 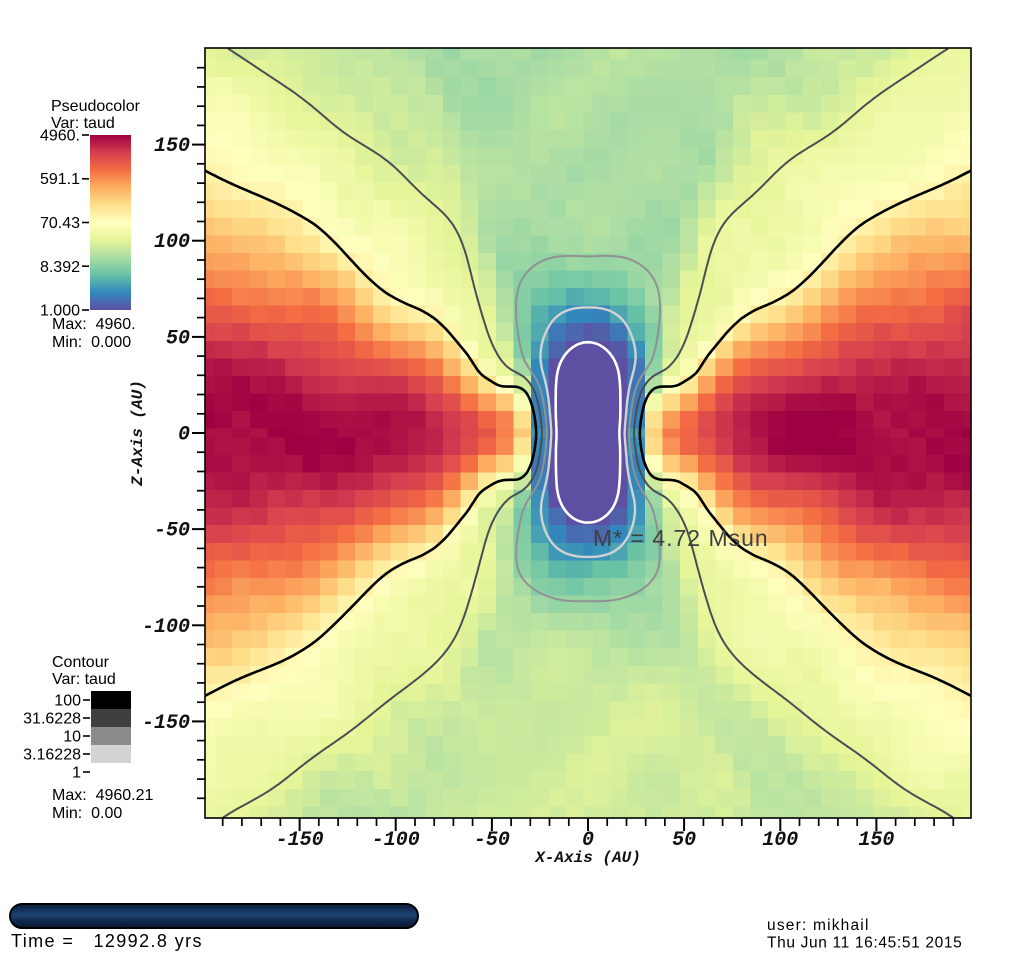 I want to click on svg-text: M* = 4.72 Msun, so click(x=681, y=538).